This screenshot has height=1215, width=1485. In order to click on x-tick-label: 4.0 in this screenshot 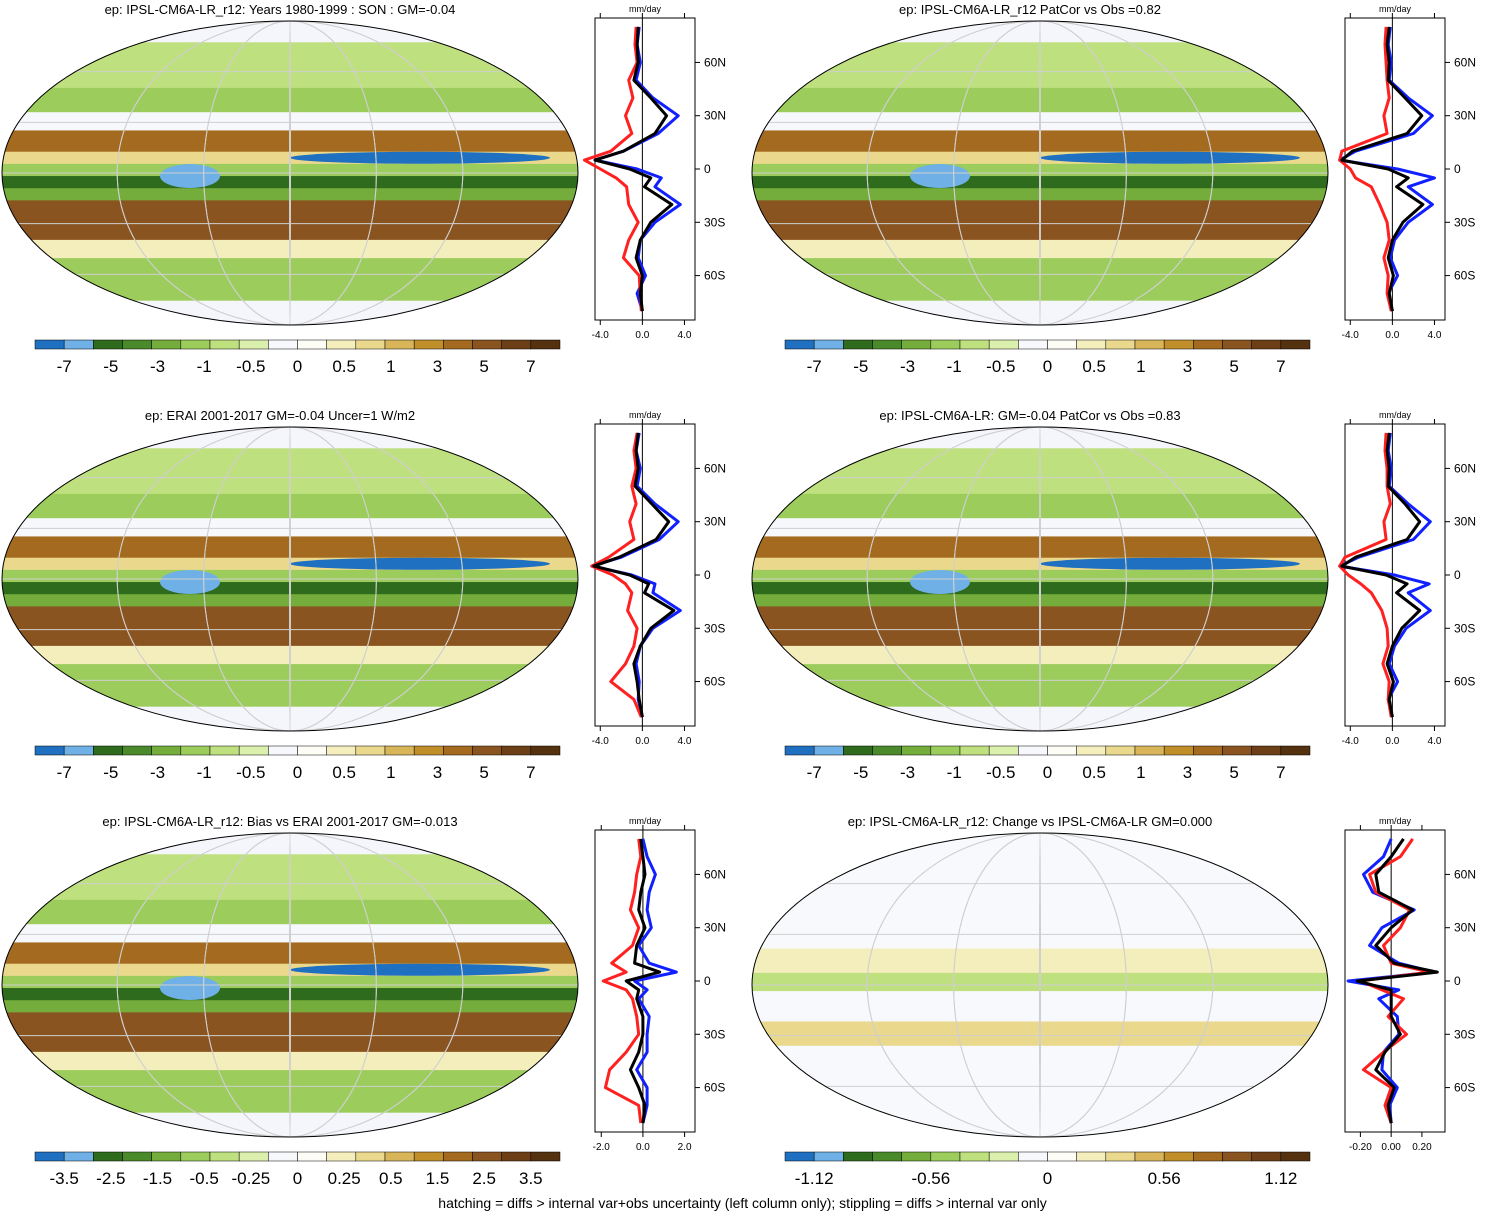, I will do `click(685, 741)`.